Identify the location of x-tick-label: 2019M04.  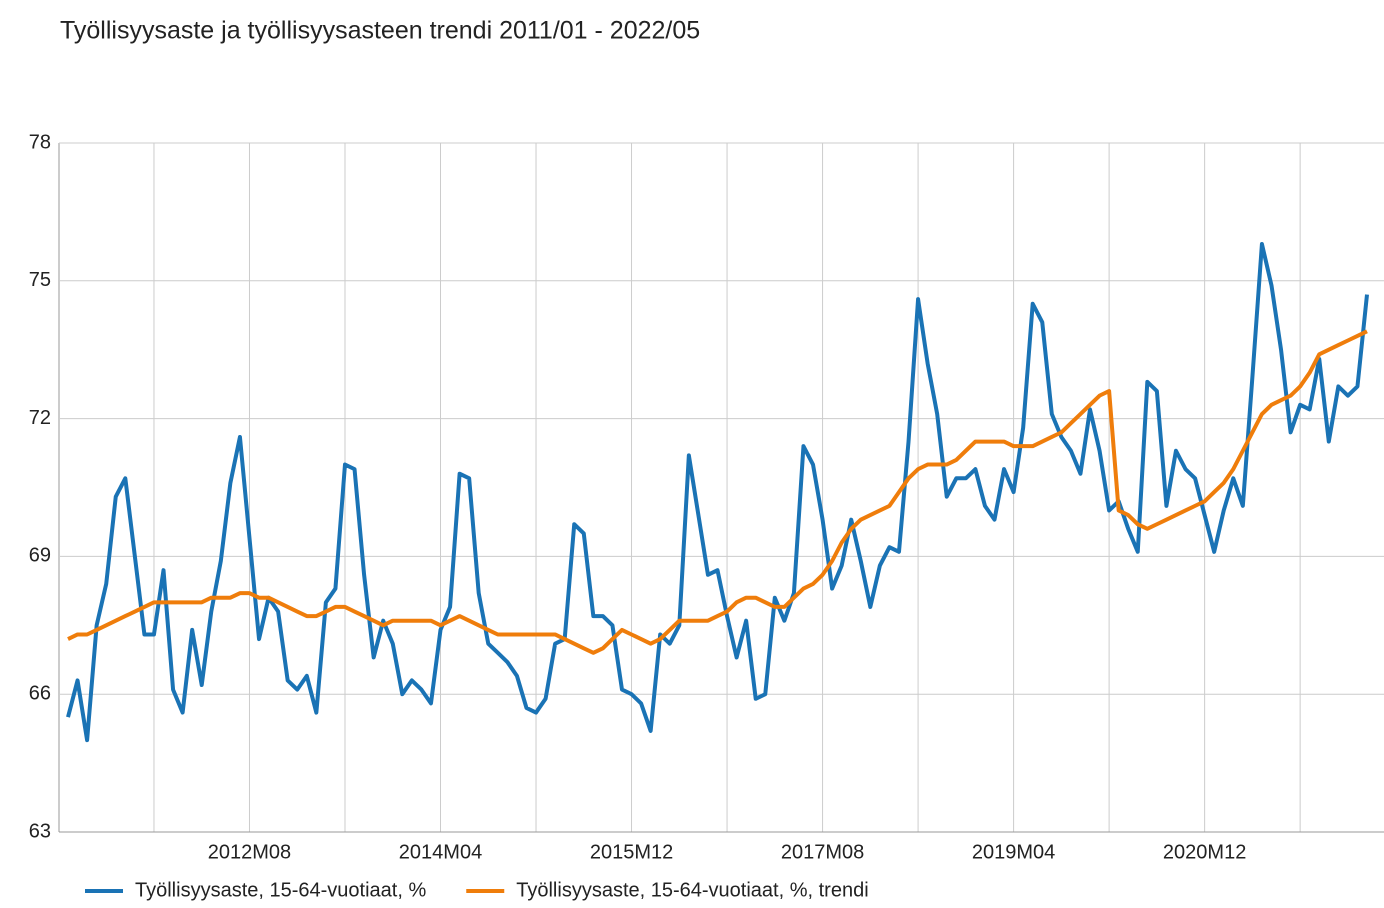
(1013, 852).